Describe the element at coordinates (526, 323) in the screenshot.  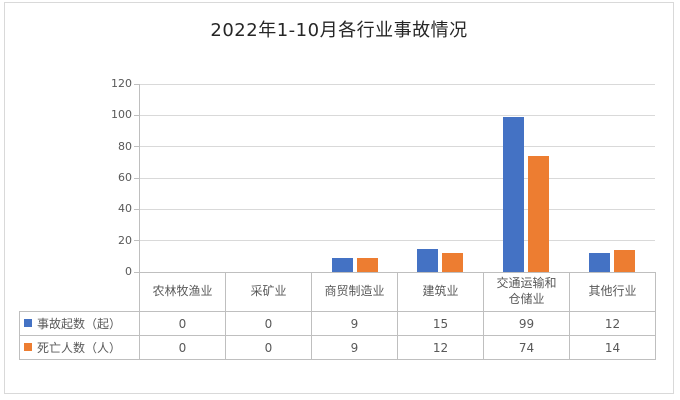
I see `value-cell: 99` at that location.